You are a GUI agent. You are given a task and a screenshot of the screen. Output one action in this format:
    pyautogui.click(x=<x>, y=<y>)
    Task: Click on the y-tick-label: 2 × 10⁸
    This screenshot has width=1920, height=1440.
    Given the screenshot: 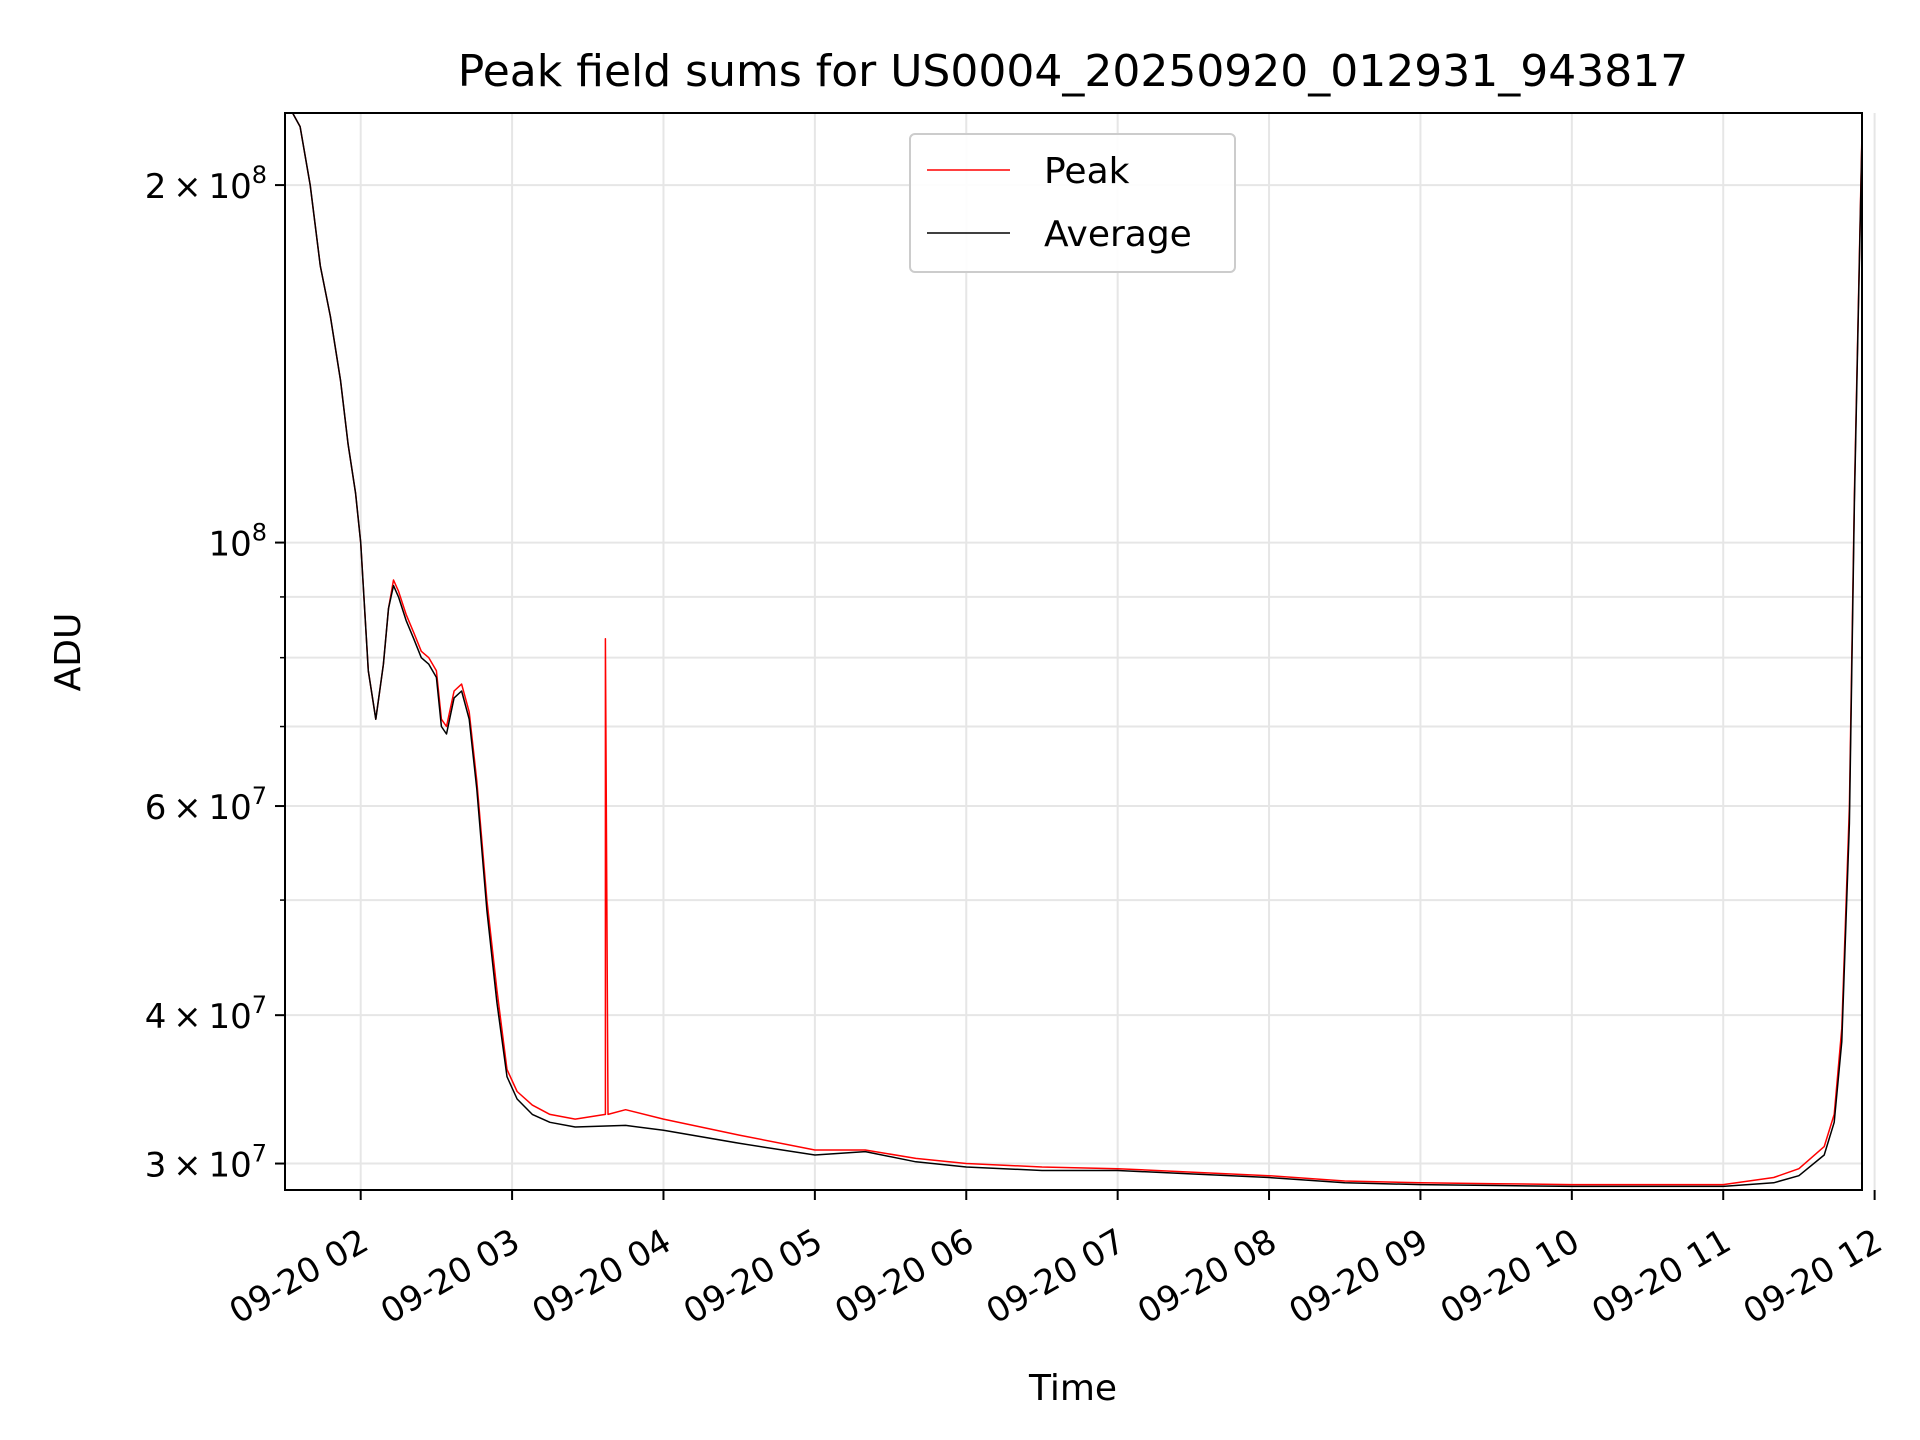 What is the action you would take?
    pyautogui.click(x=206, y=184)
    